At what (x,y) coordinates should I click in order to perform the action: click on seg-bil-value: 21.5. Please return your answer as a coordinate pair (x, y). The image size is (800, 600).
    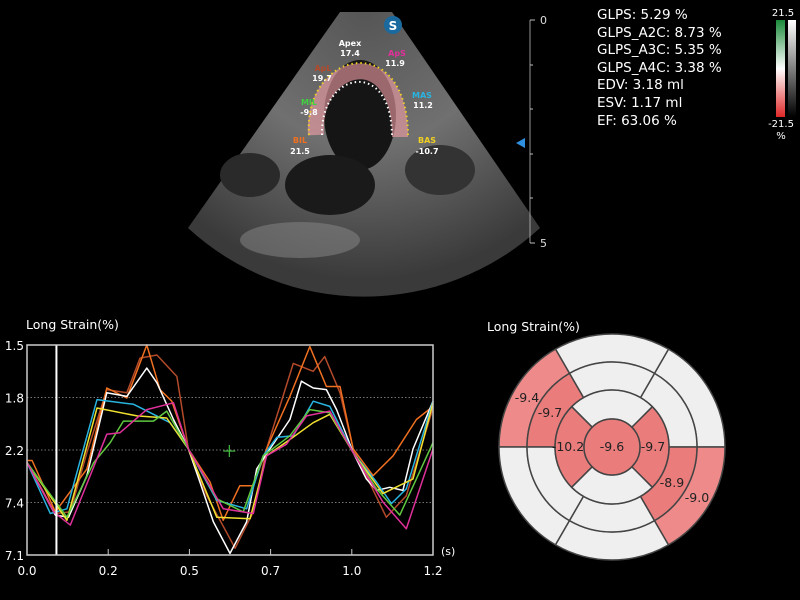
    Looking at the image, I should click on (300, 151).